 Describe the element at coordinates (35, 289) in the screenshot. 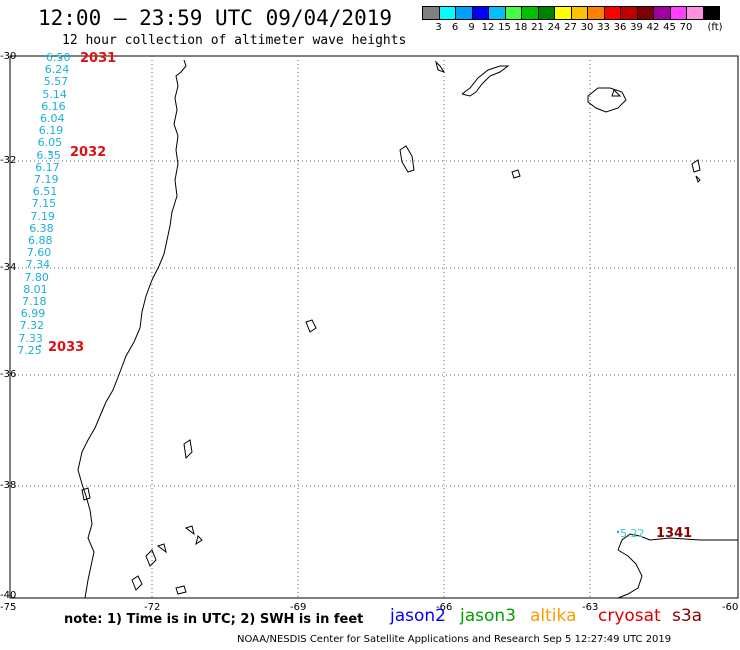

I see `swh-reading: 8.01` at that location.